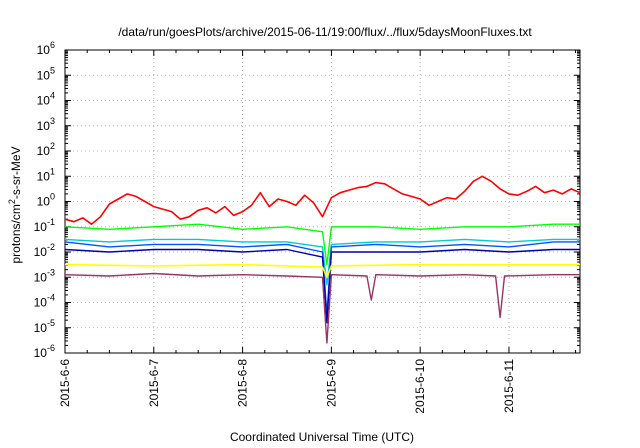  What do you see at coordinates (420, 386) in the screenshot?
I see `x-tick-label: 2015-6-10` at bounding box center [420, 386].